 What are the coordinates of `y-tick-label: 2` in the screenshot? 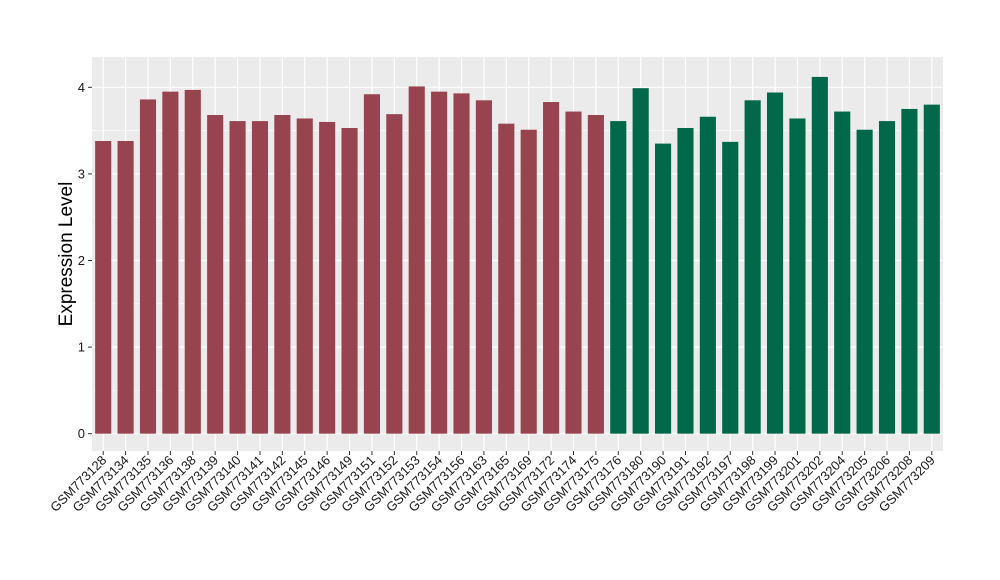 It's located at (81, 260).